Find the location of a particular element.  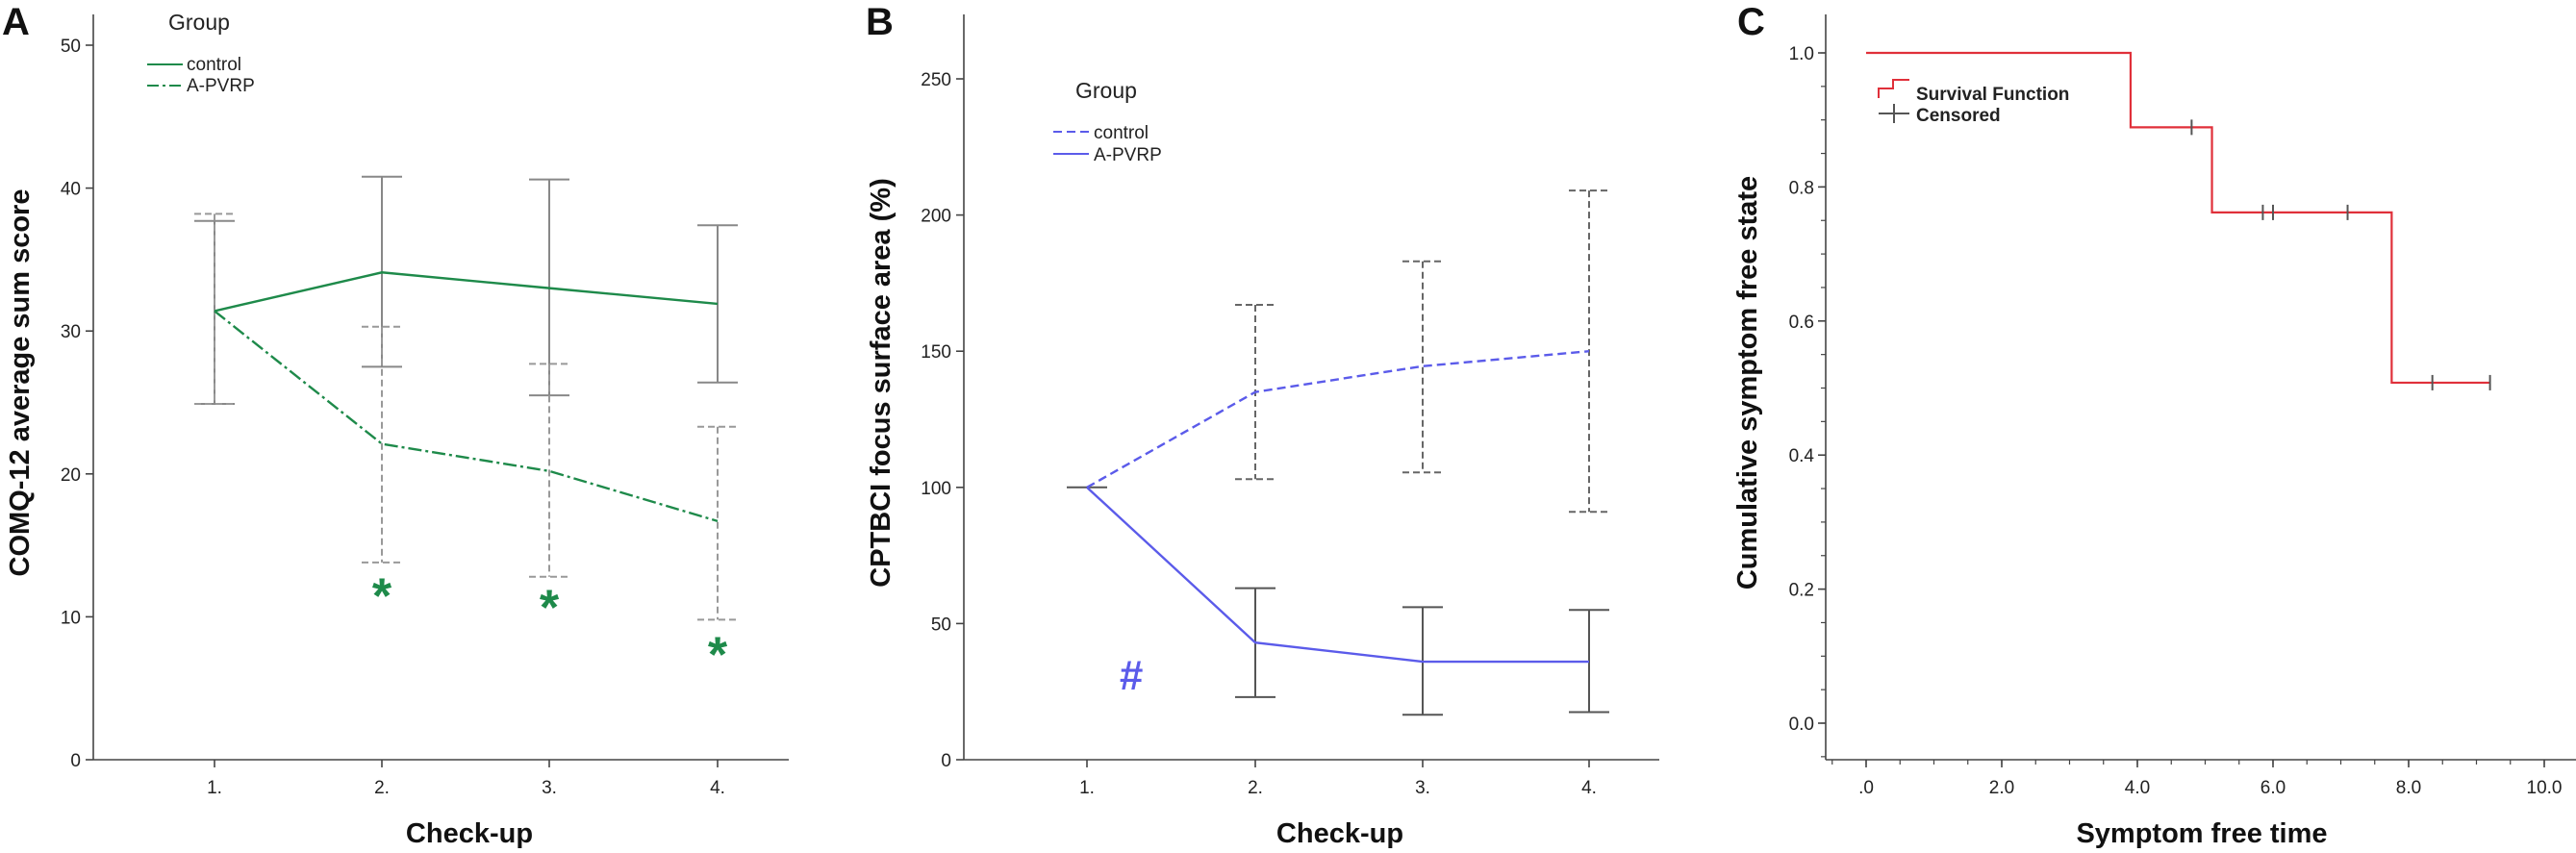

panel-b-x-label: Check-up is located at coordinates (1339, 833).